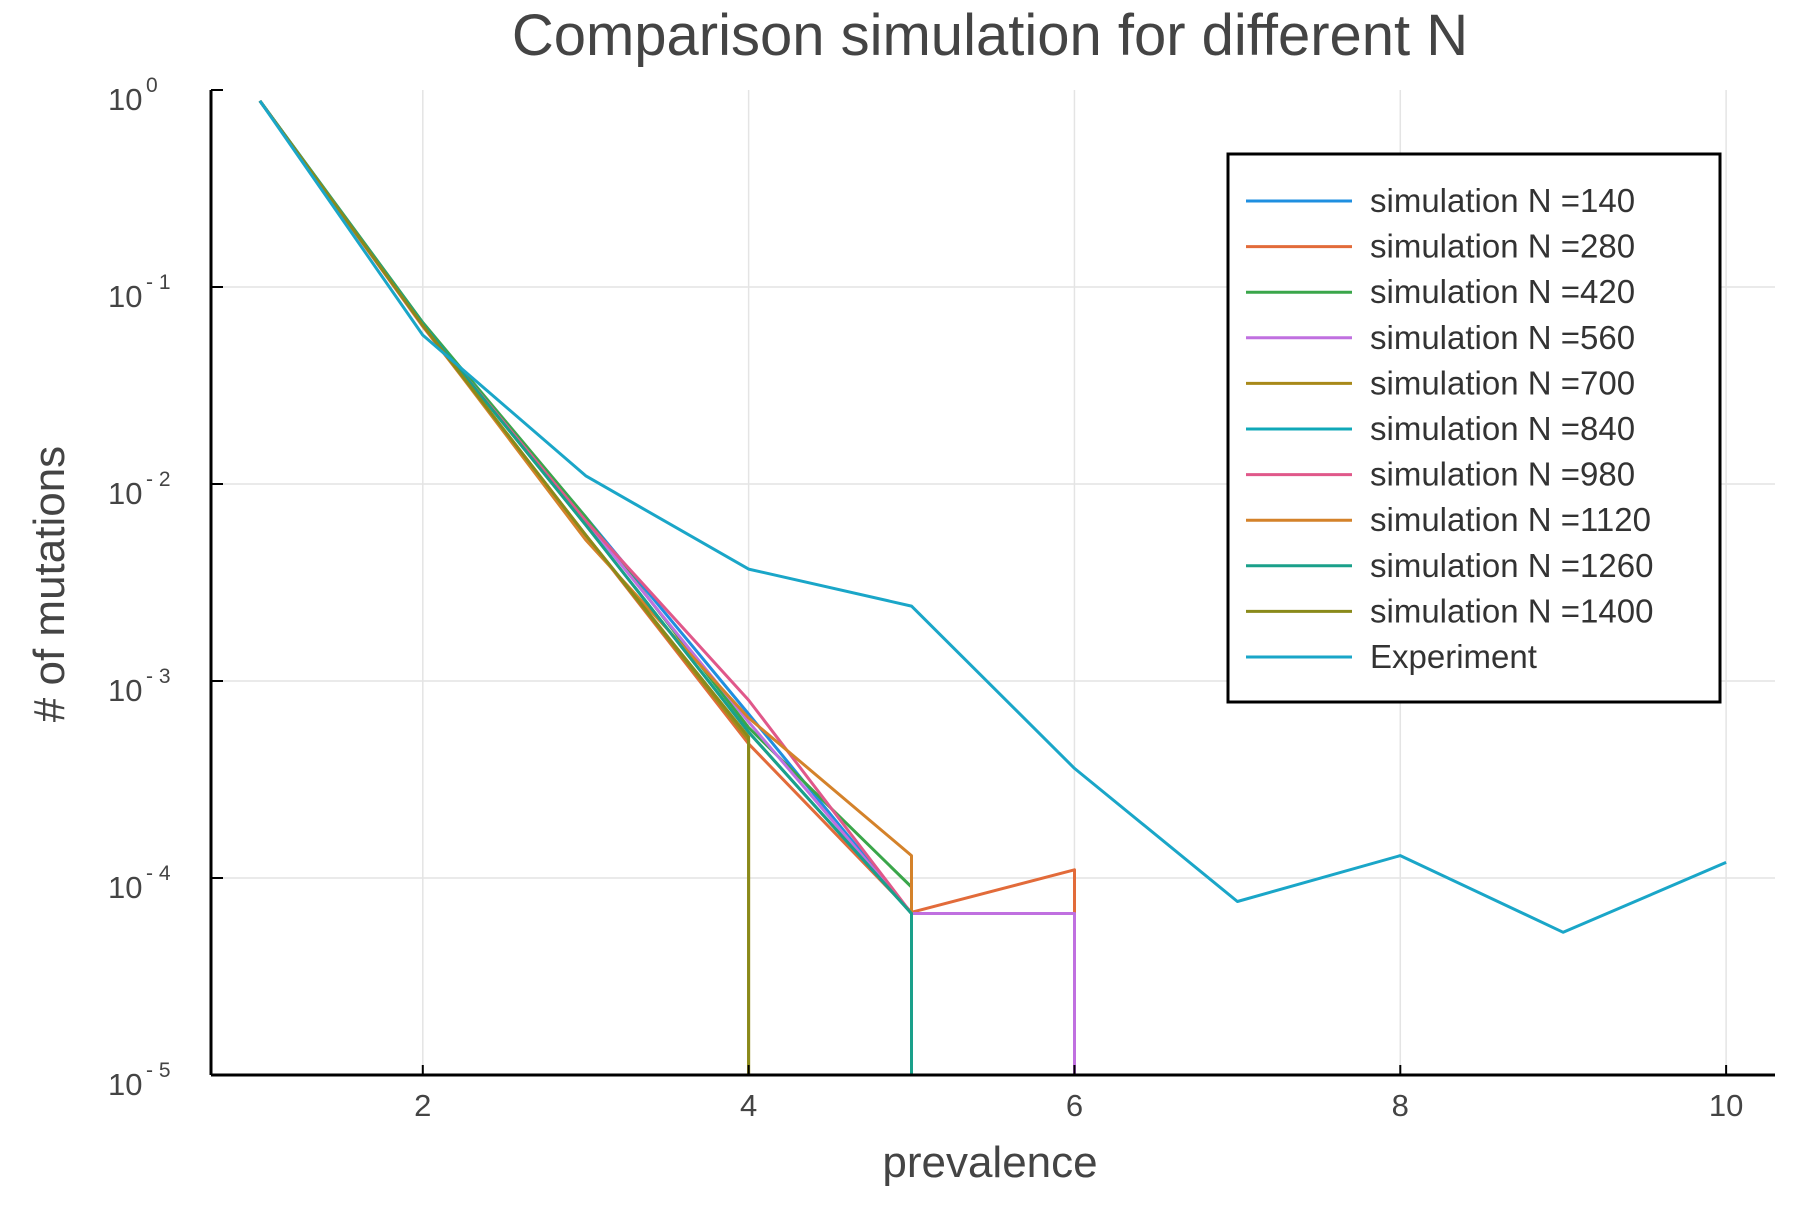 This screenshot has width=1800, height=1205. Describe the element at coordinates (1074, 1105) in the screenshot. I see `x-tick-label: 6` at that location.